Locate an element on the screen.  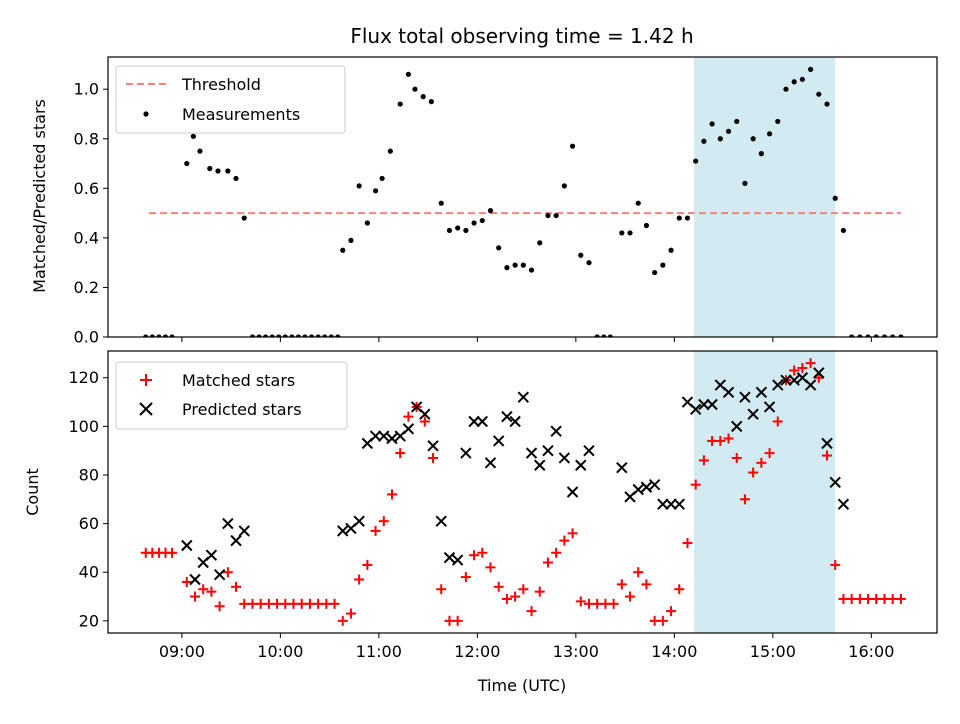
x-tick-label: 11:00 is located at coordinates (379, 651).